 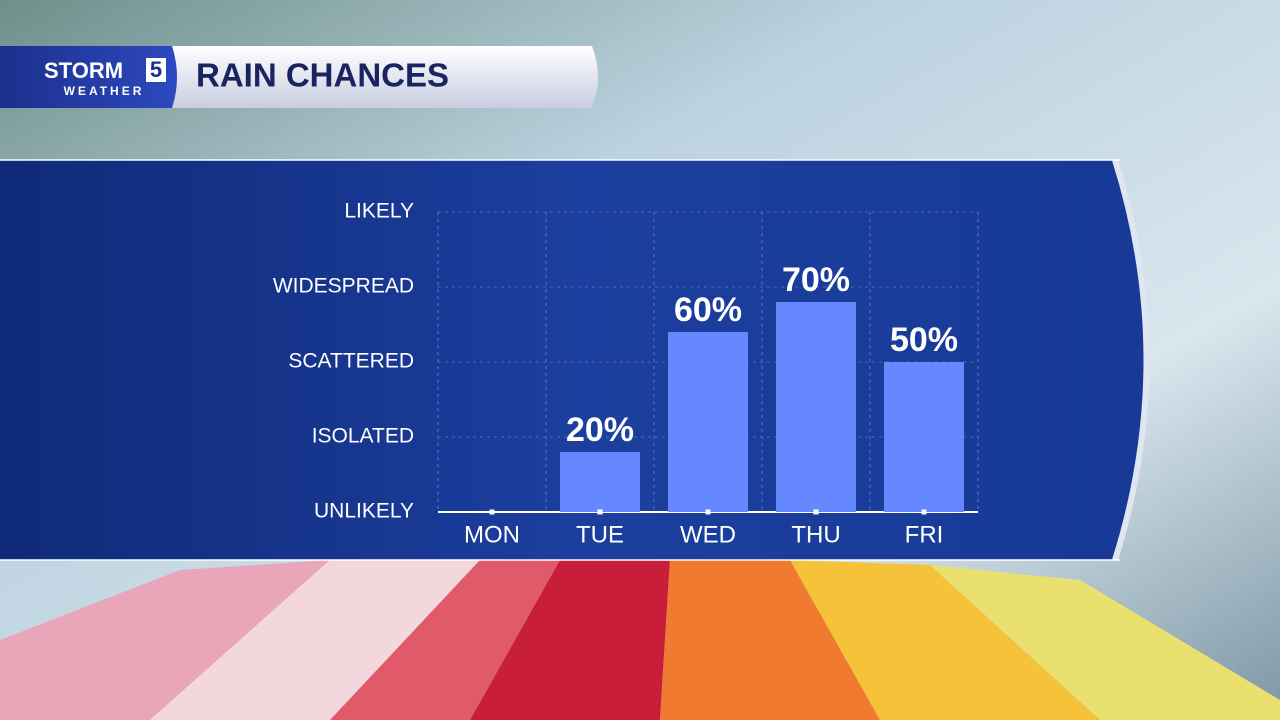 What do you see at coordinates (363, 436) in the screenshot?
I see `y-tick-label: ISOLATED` at bounding box center [363, 436].